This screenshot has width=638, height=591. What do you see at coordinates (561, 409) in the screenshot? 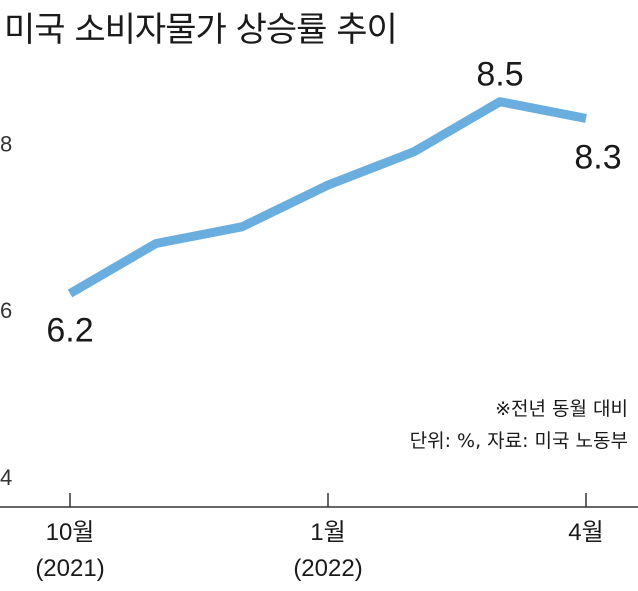
I see `note-basis: ※전년 동월 대비` at bounding box center [561, 409].